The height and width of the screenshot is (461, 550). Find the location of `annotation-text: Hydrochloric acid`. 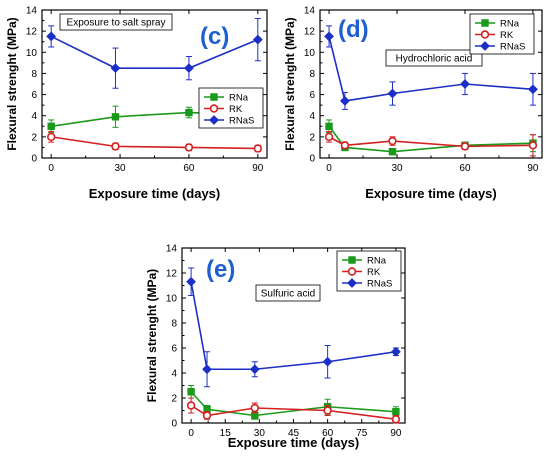

annotation-text: Hydrochloric acid is located at coordinates (434, 59).